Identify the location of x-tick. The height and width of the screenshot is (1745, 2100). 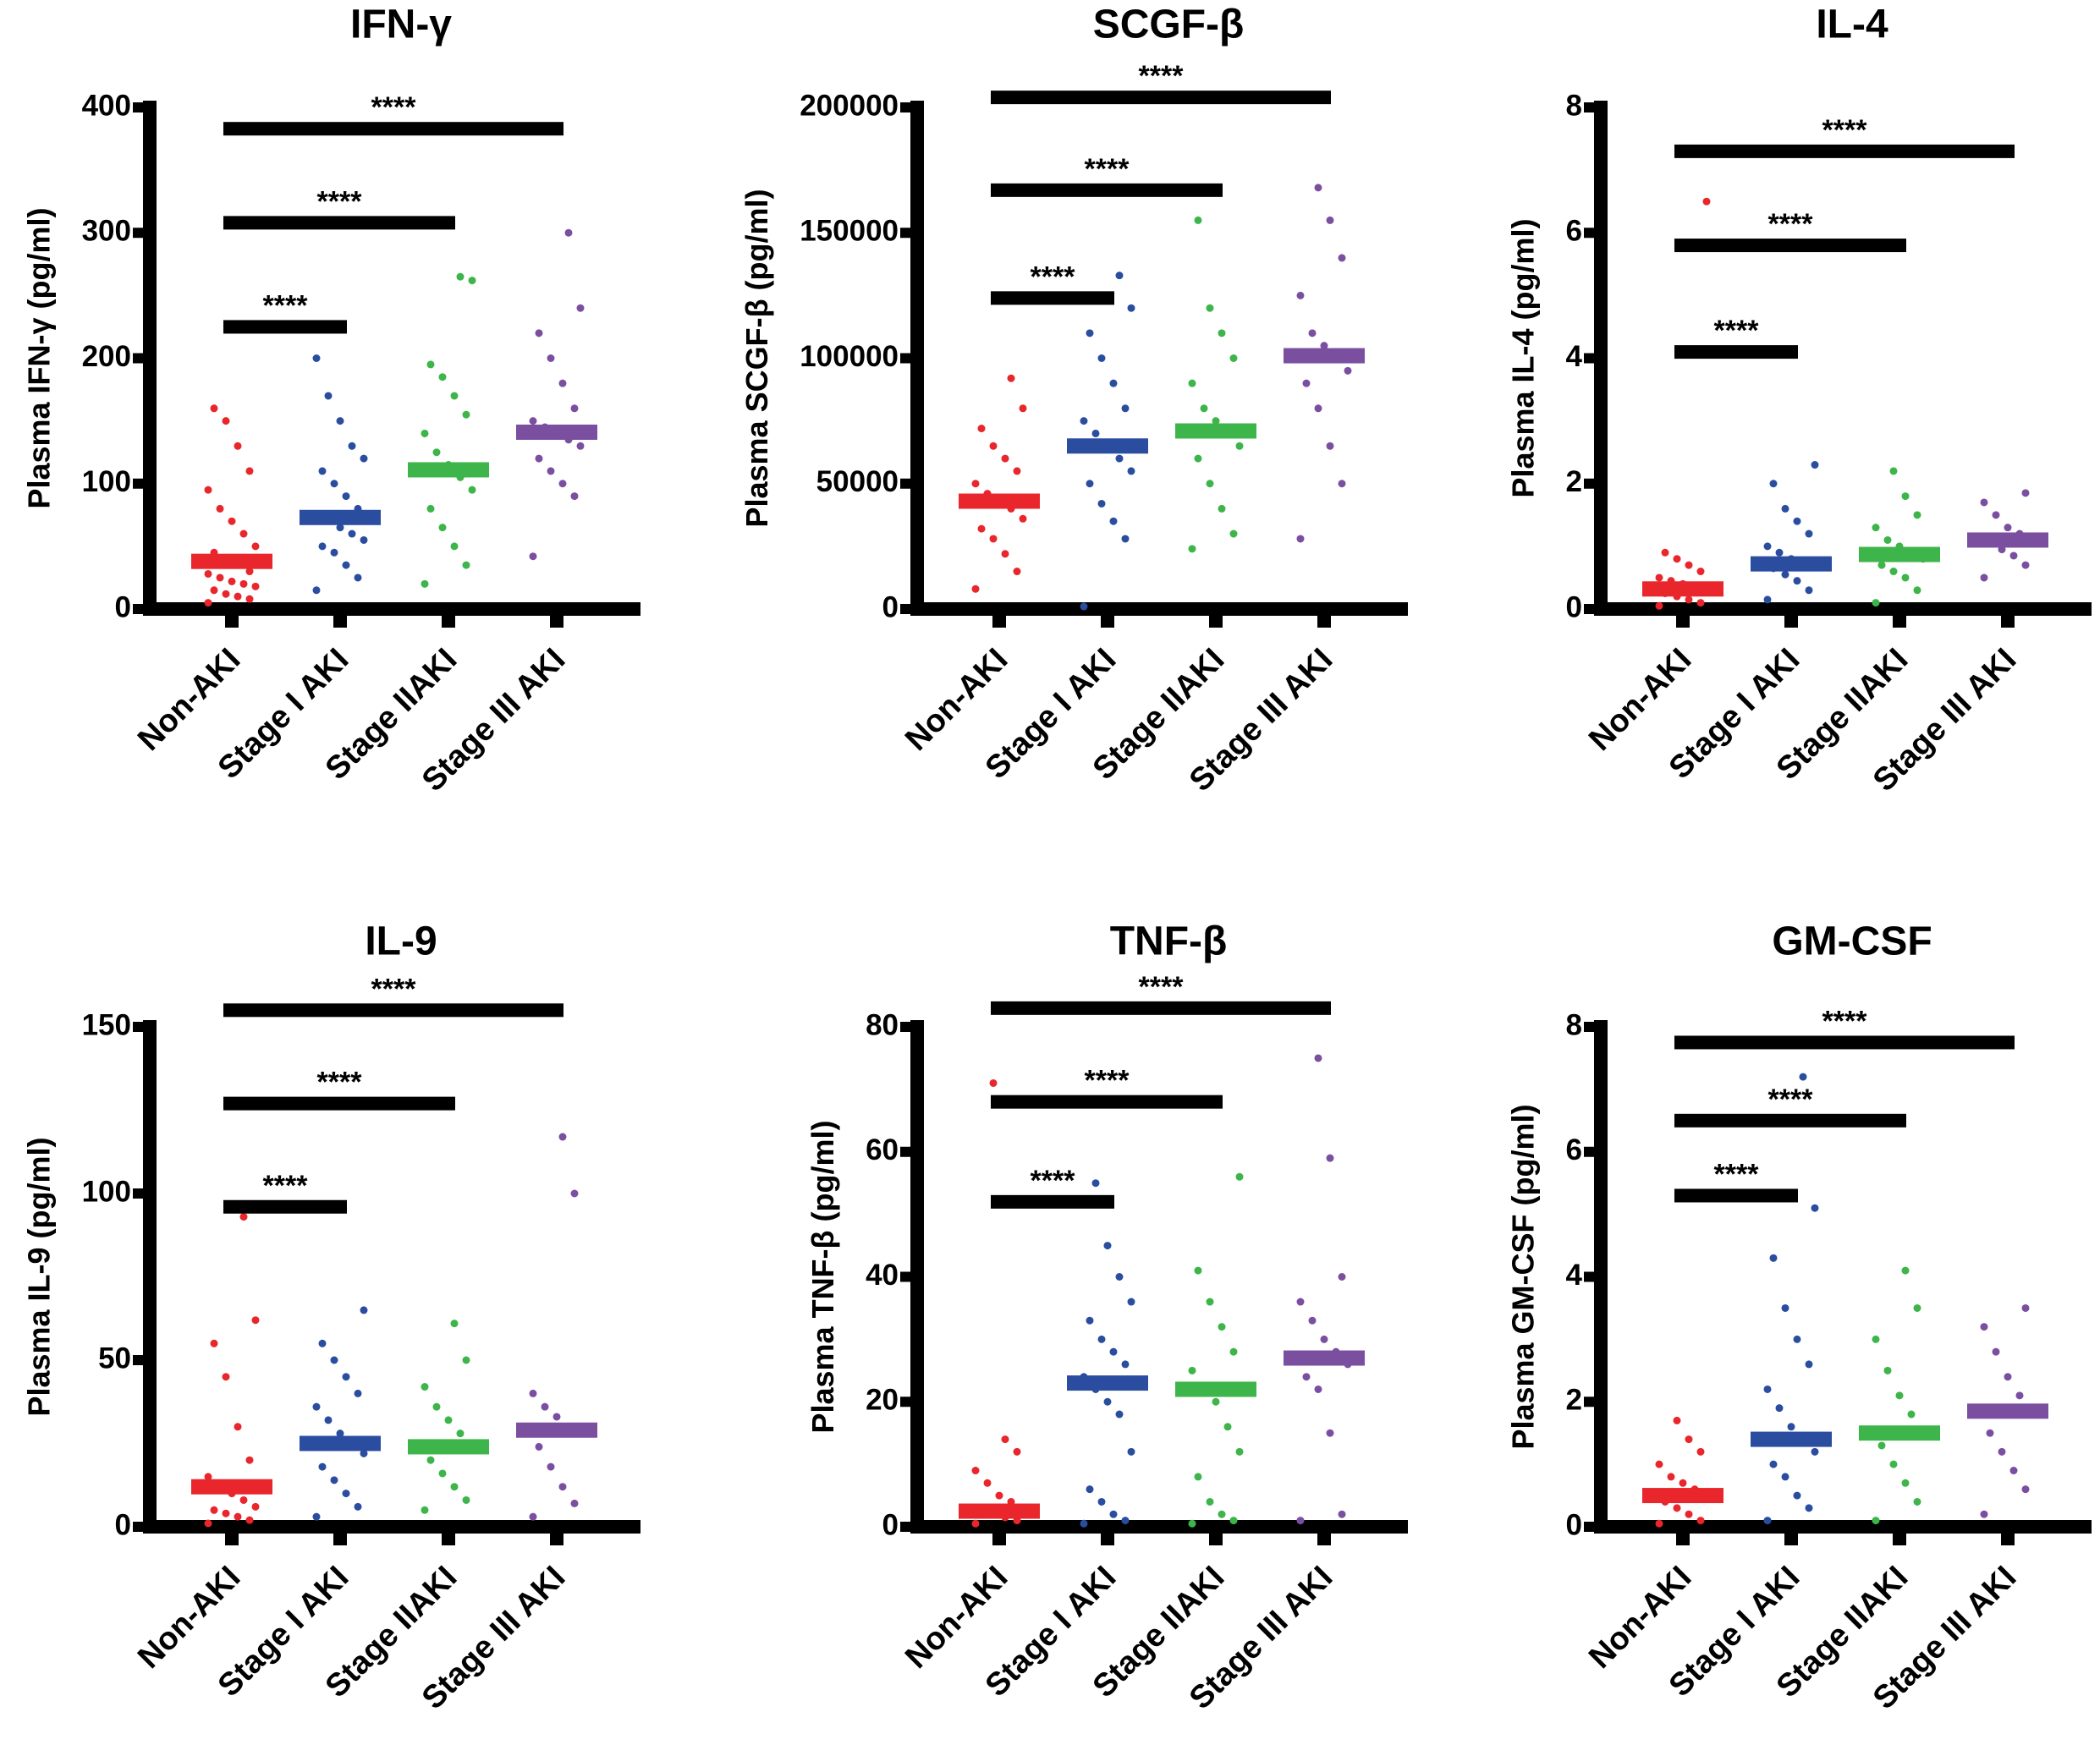
(556, 622).